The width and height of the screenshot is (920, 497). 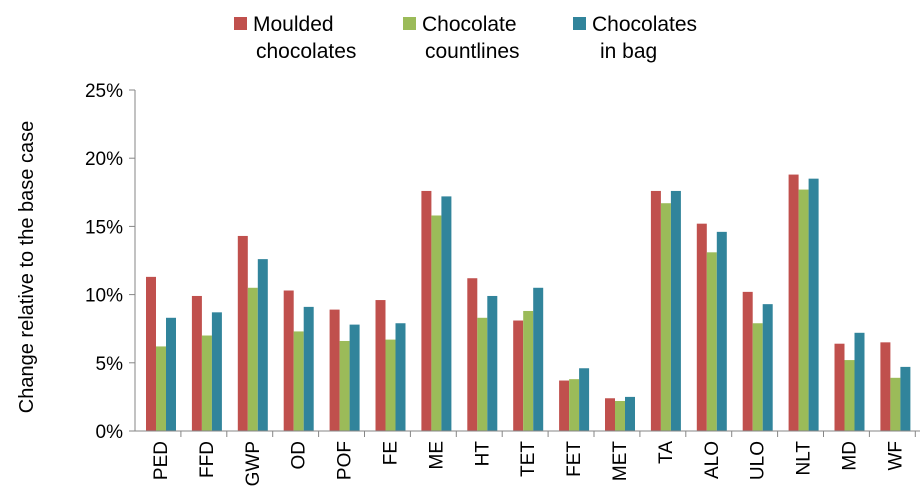 I want to click on y-axis: 0% 5% 10% 15% 20% 25%, so click(x=110, y=262).